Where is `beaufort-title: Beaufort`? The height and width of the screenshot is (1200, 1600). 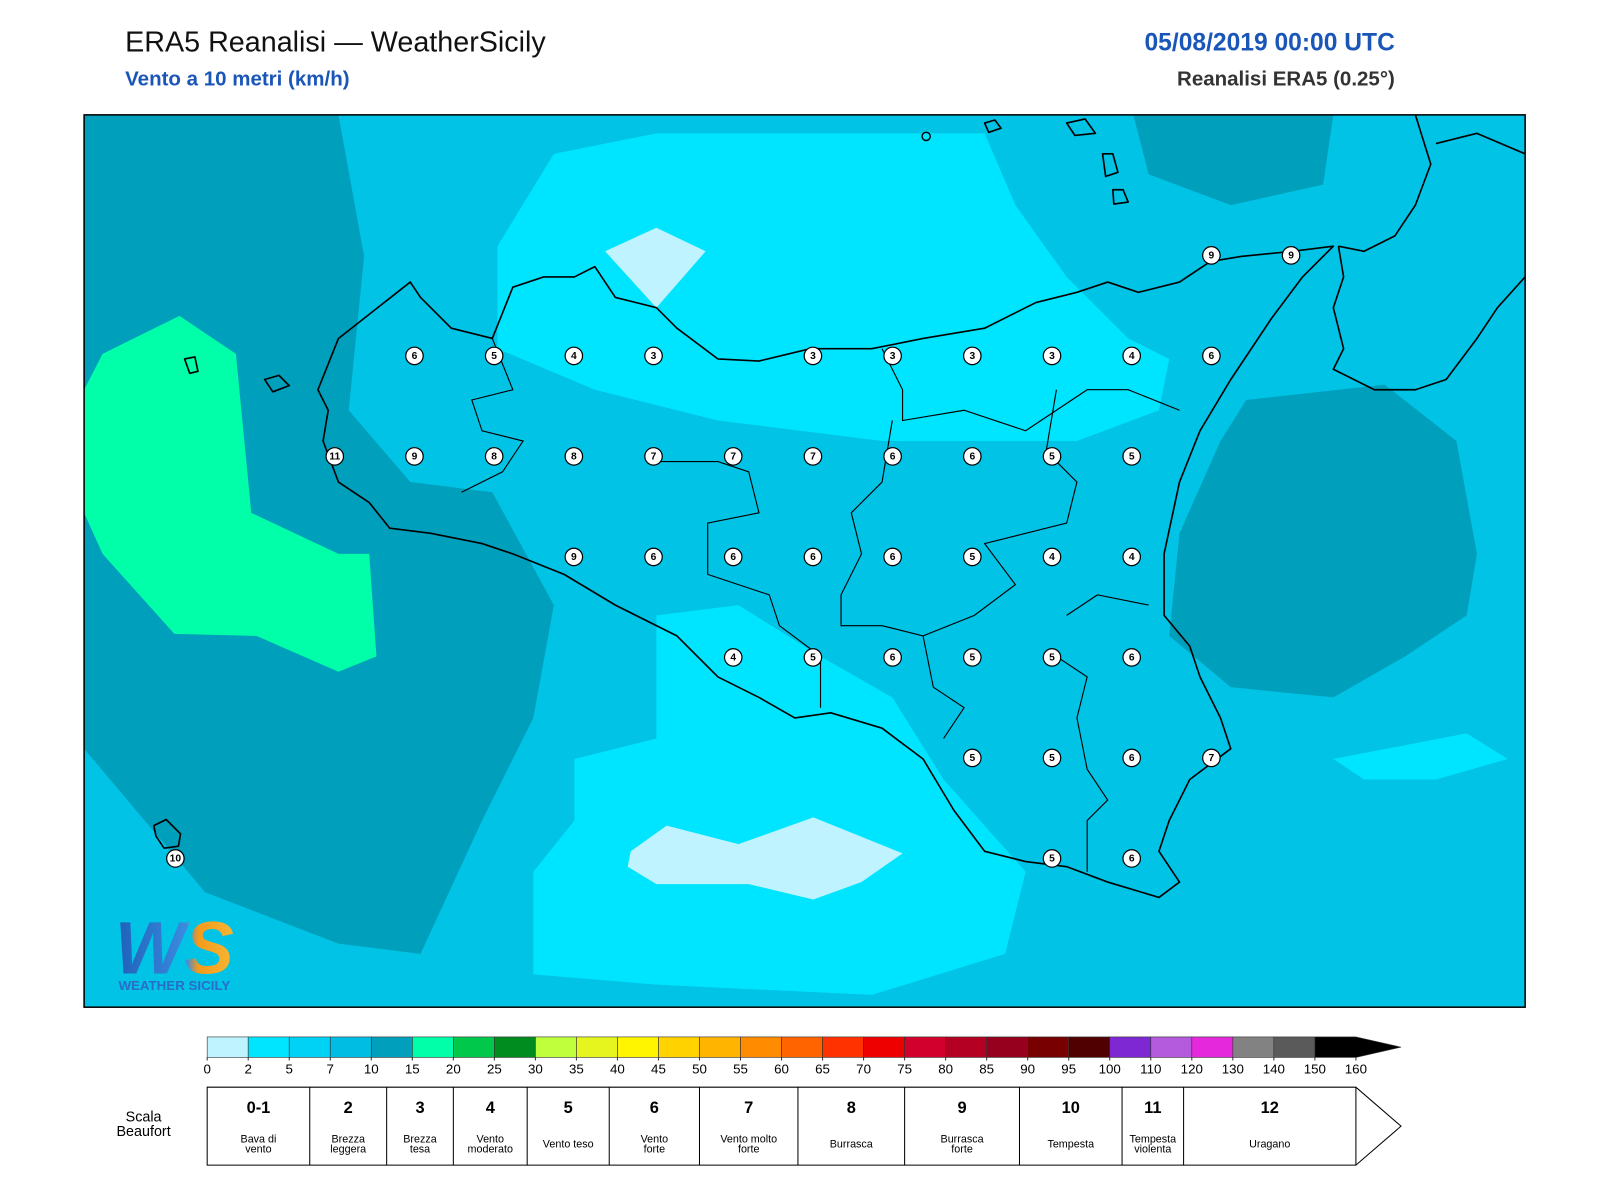
beaufort-title: Beaufort is located at coordinates (143, 1132).